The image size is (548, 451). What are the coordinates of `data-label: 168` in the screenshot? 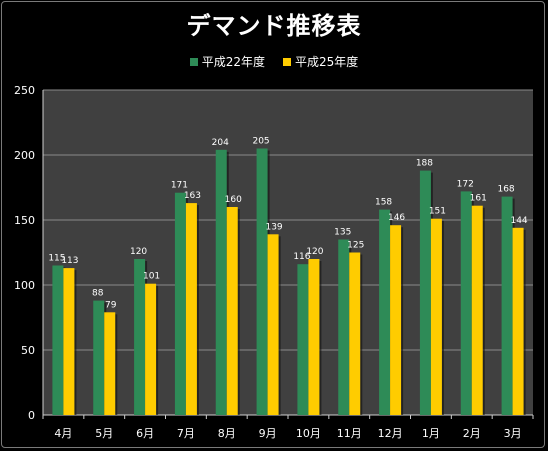 It's located at (505, 190).